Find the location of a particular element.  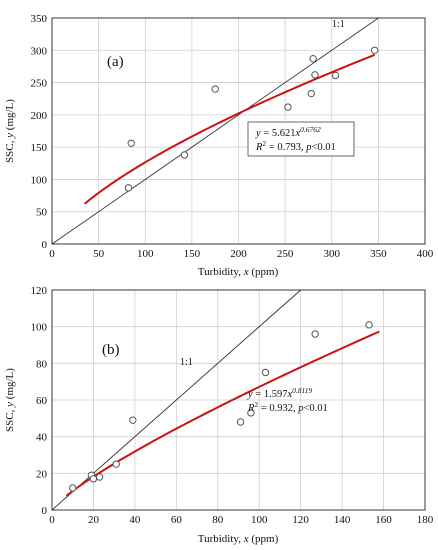

panel-a-y-tick-0: 0 is located at coordinates (45, 245).